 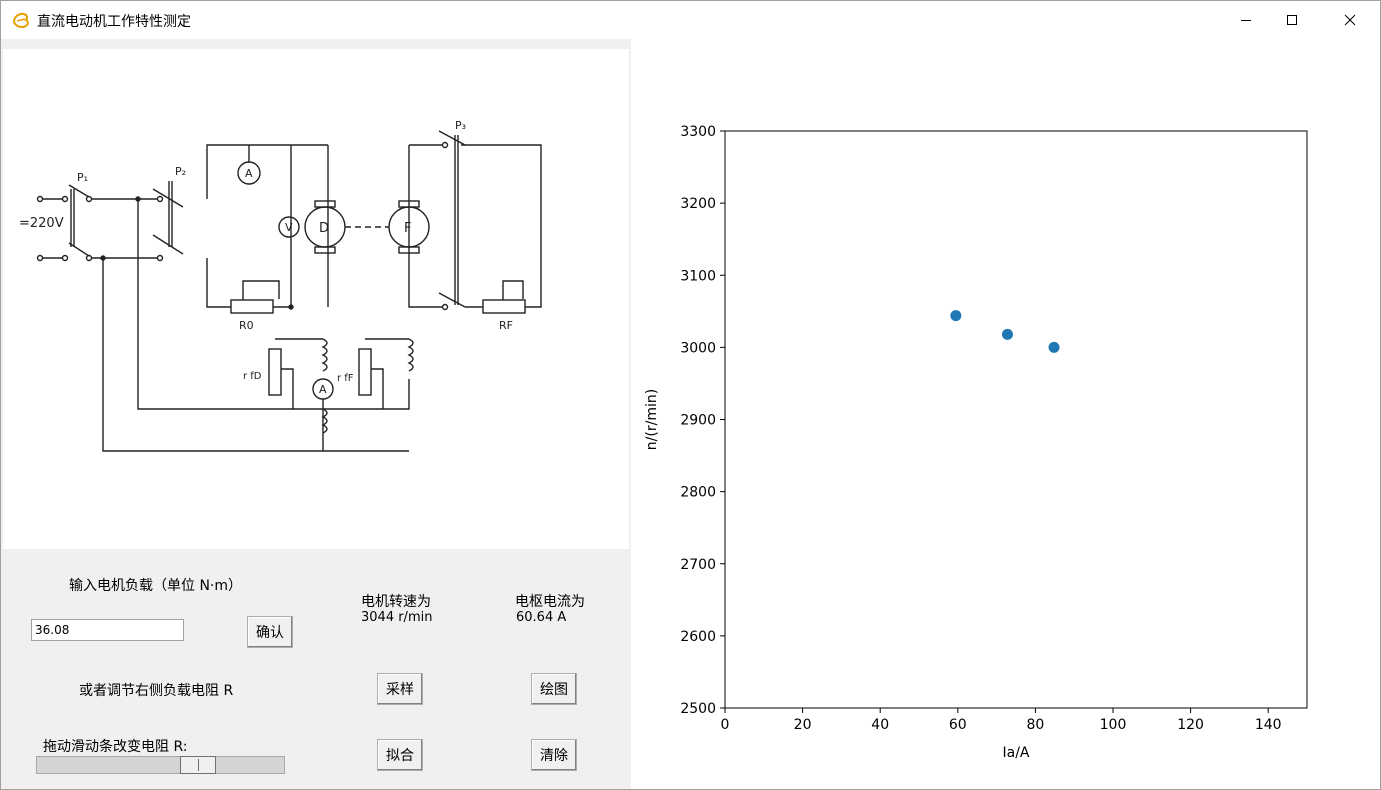 I want to click on python-tk-feather-icon, so click(x=20, y=20).